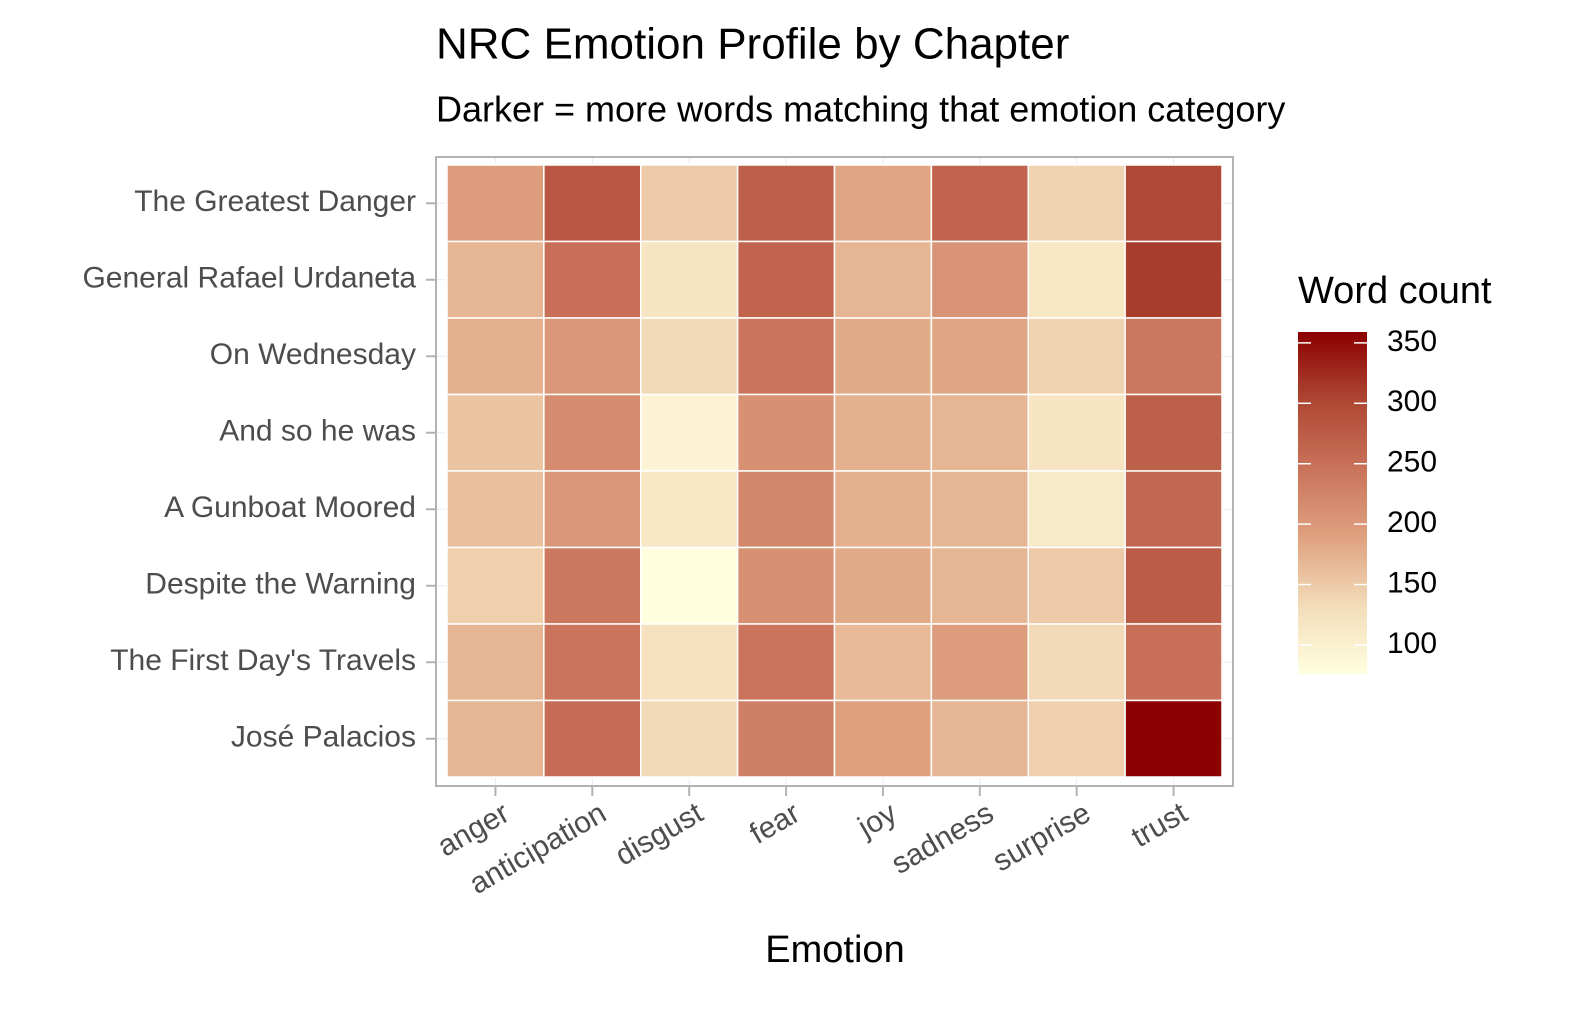  Describe the element at coordinates (1395, 291) in the screenshot. I see `legend-title: Word count` at that location.